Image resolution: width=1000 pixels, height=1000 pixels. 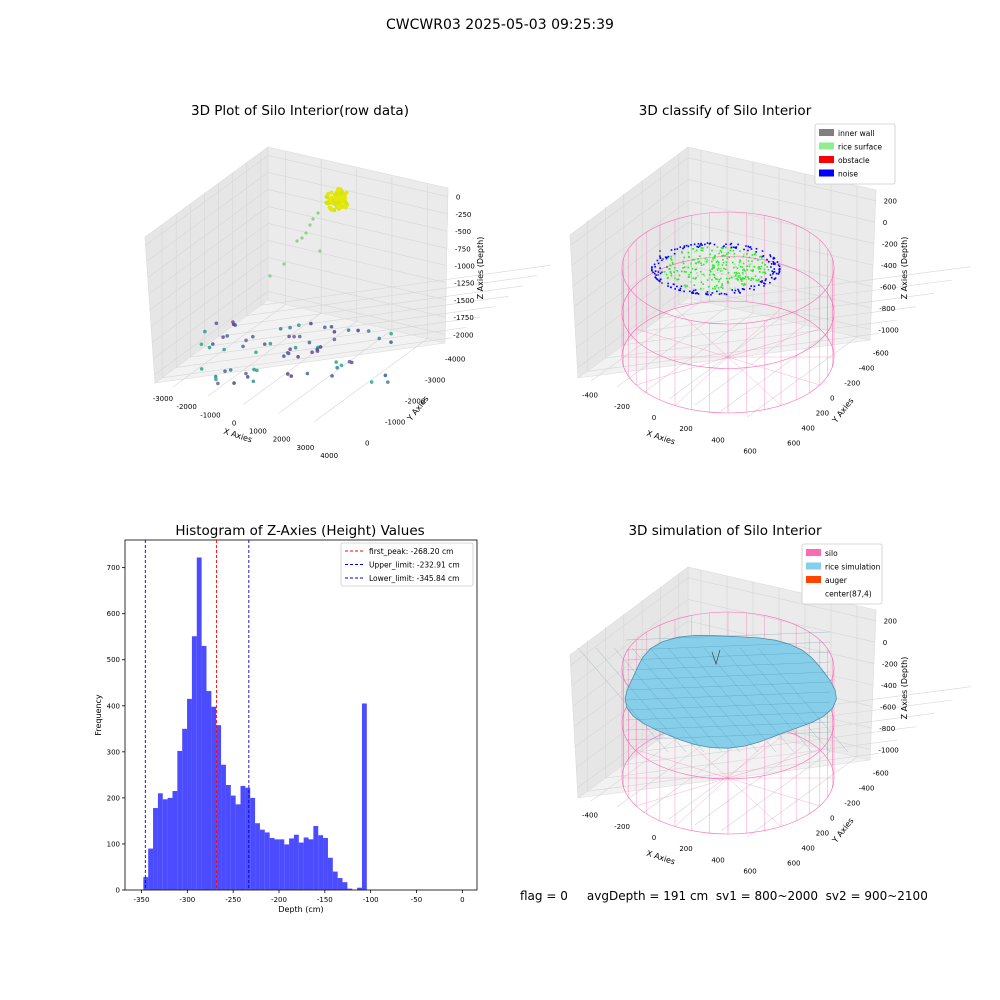 What do you see at coordinates (234, 423) in the screenshot?
I see `x-tick-label: 0` at bounding box center [234, 423].